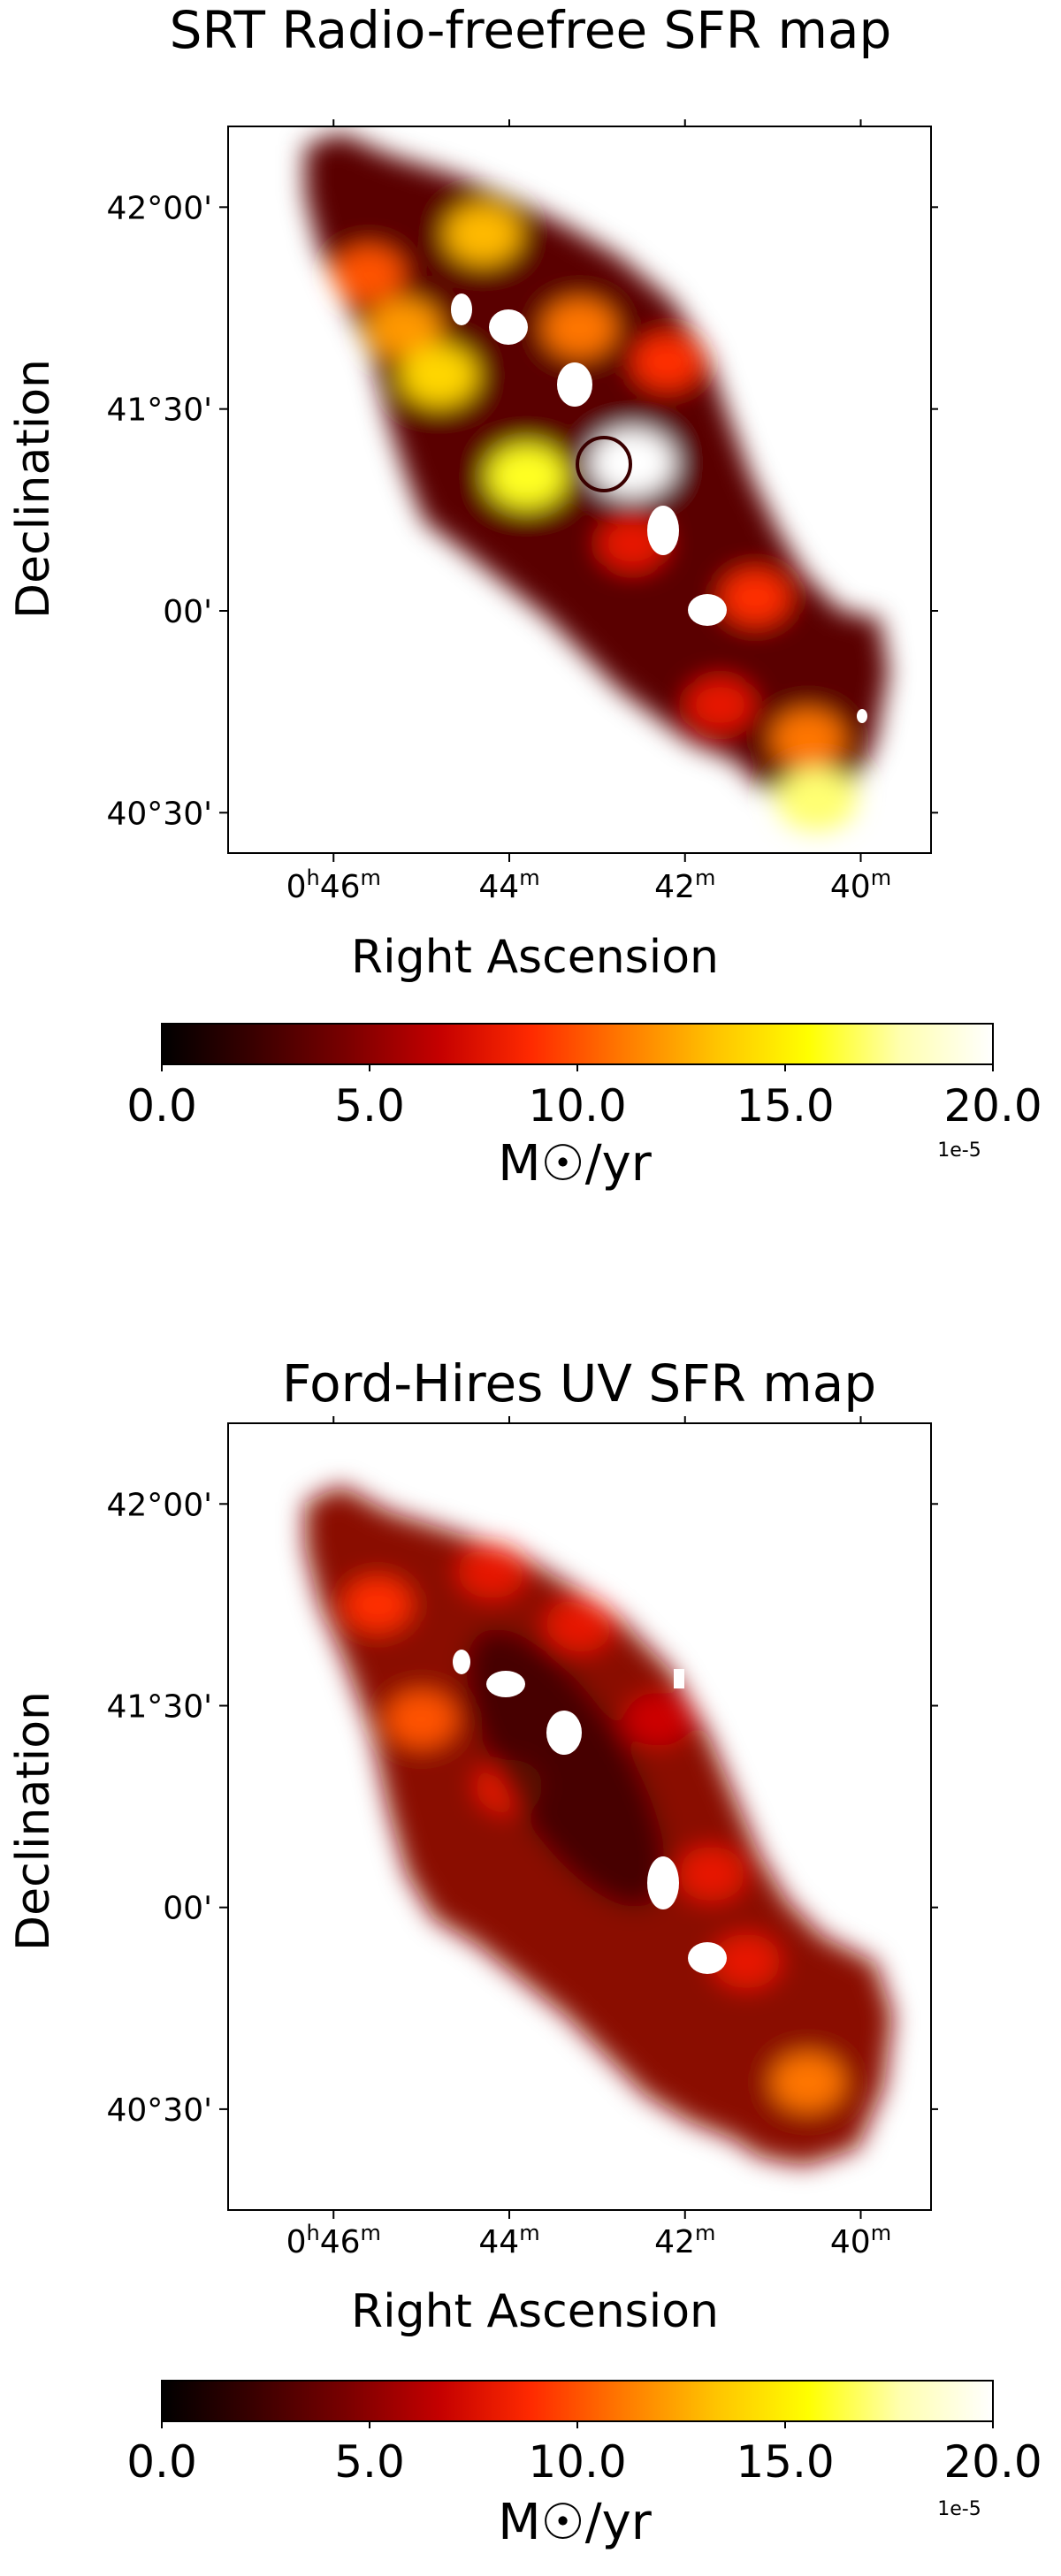 The image size is (1061, 2576). What do you see at coordinates (575, 2522) in the screenshot?
I see `cbar-unit-uv: M☉/yr` at bounding box center [575, 2522].